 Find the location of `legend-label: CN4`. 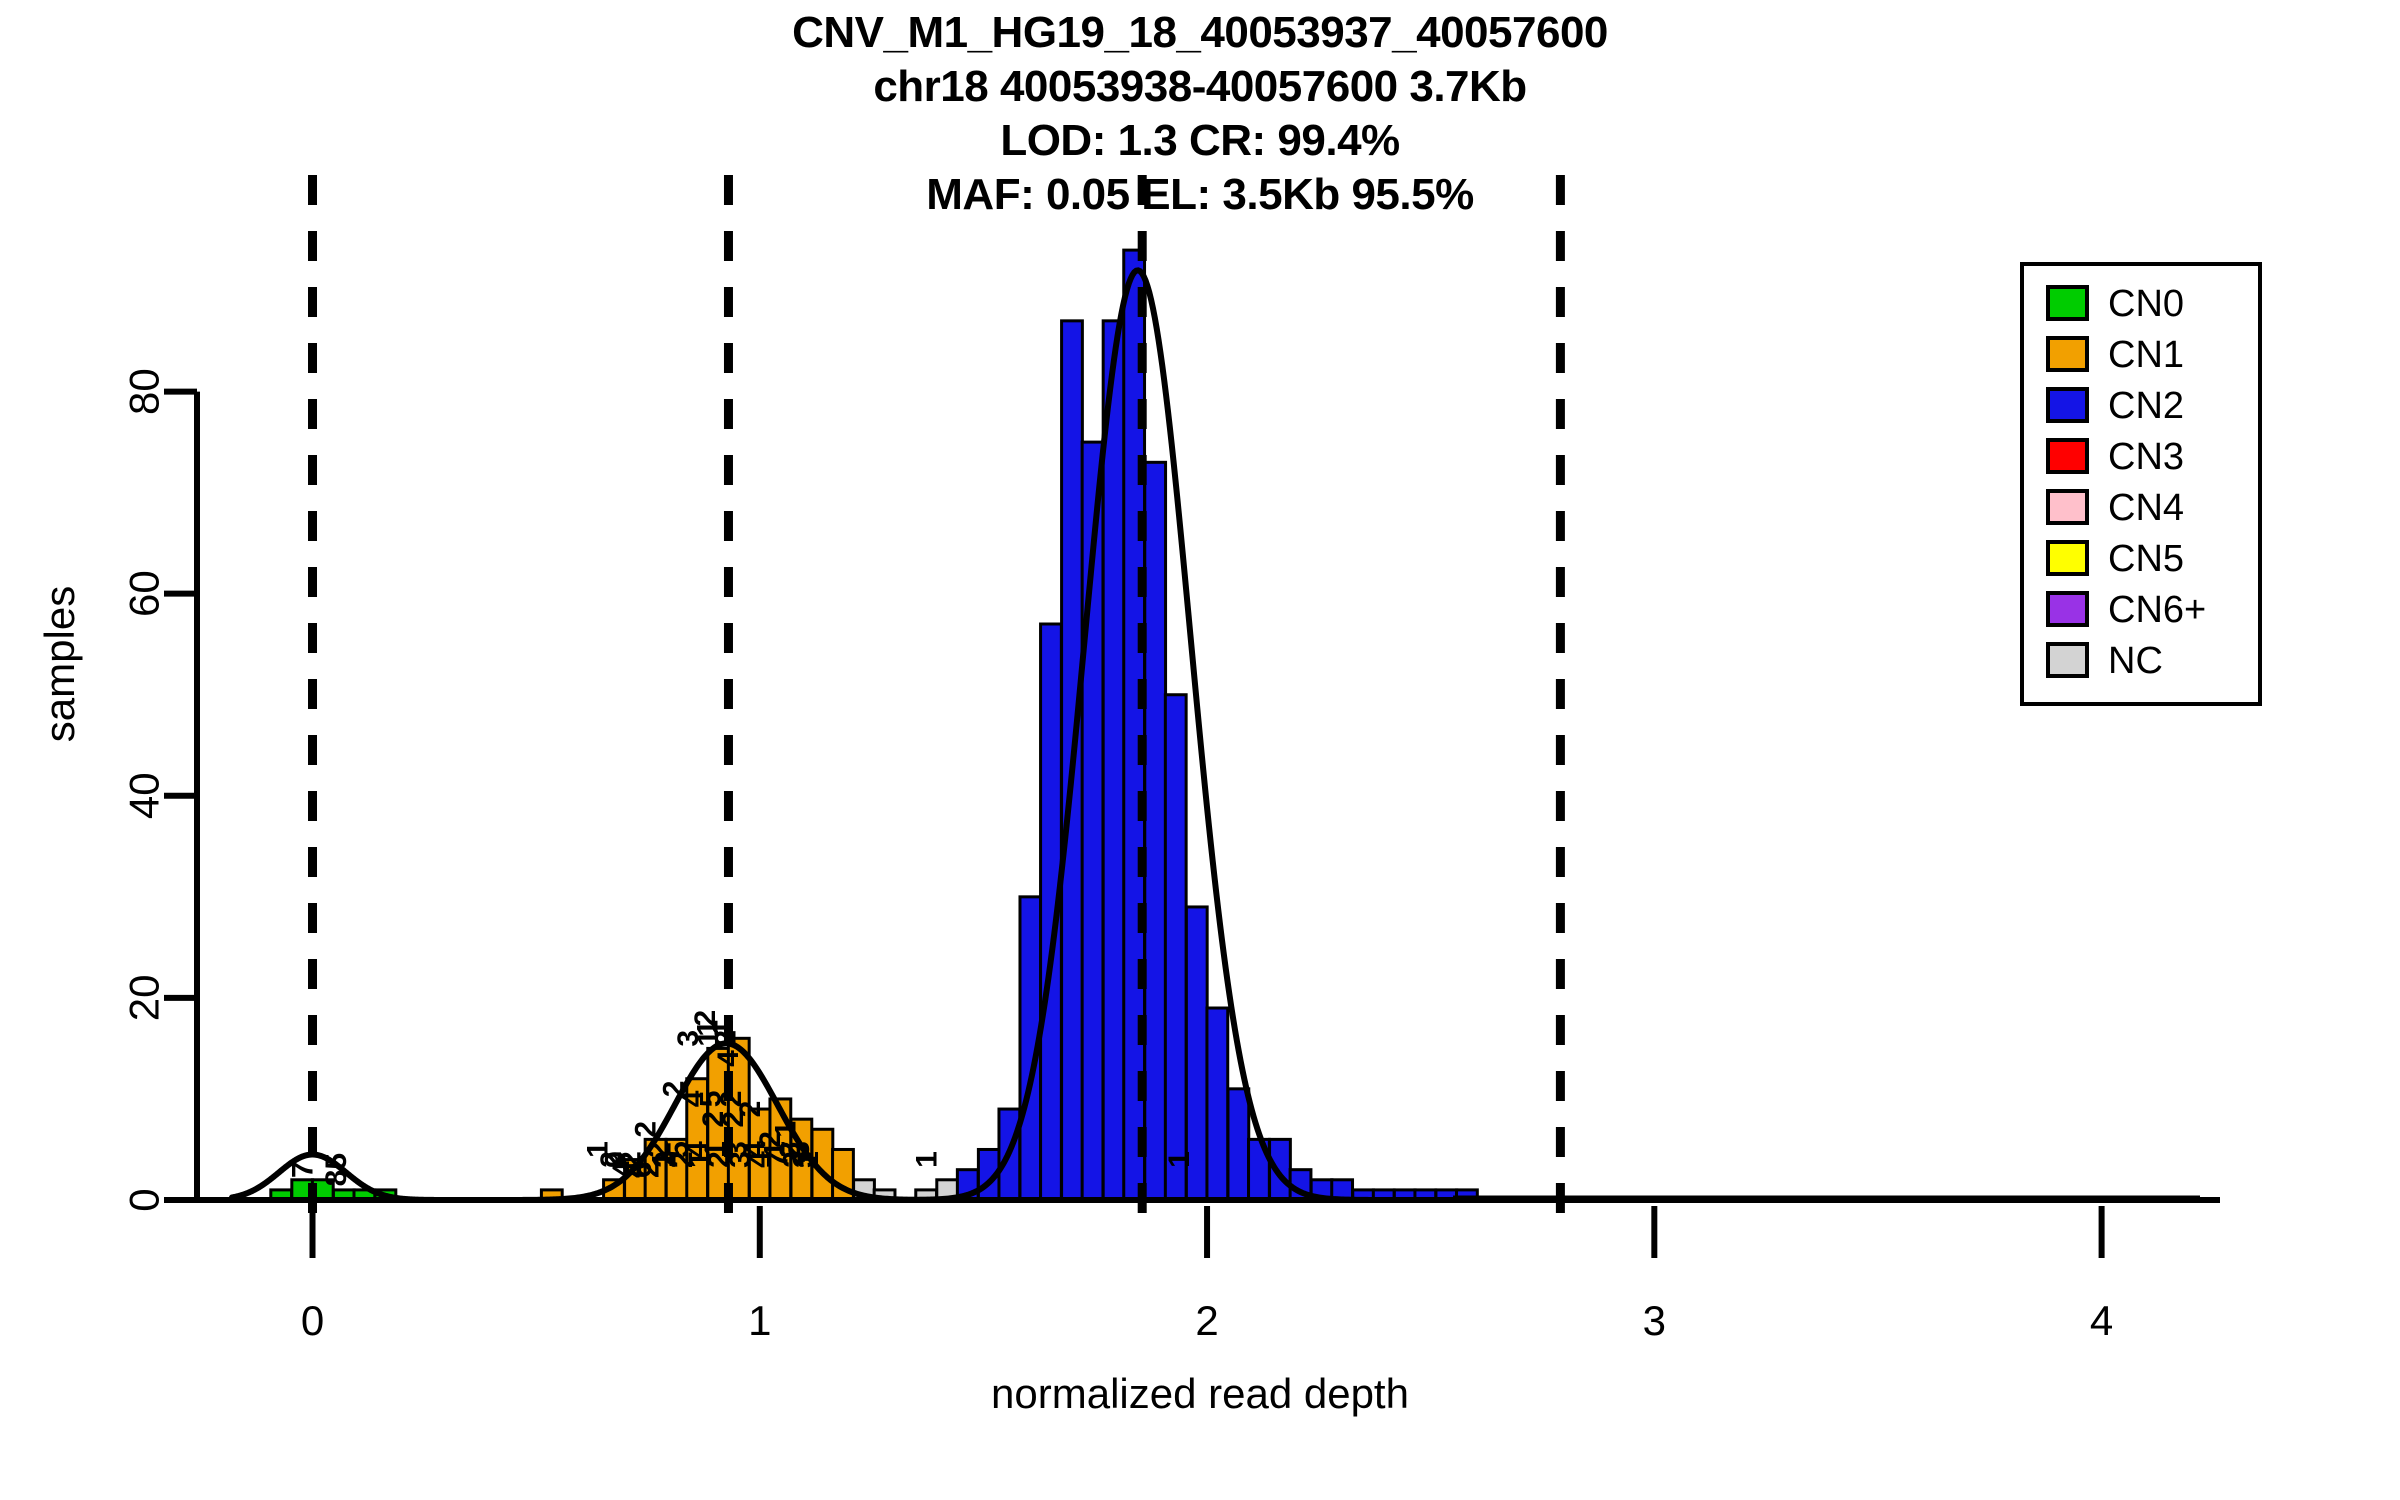

legend-label: CN4 is located at coordinates (2146, 508).